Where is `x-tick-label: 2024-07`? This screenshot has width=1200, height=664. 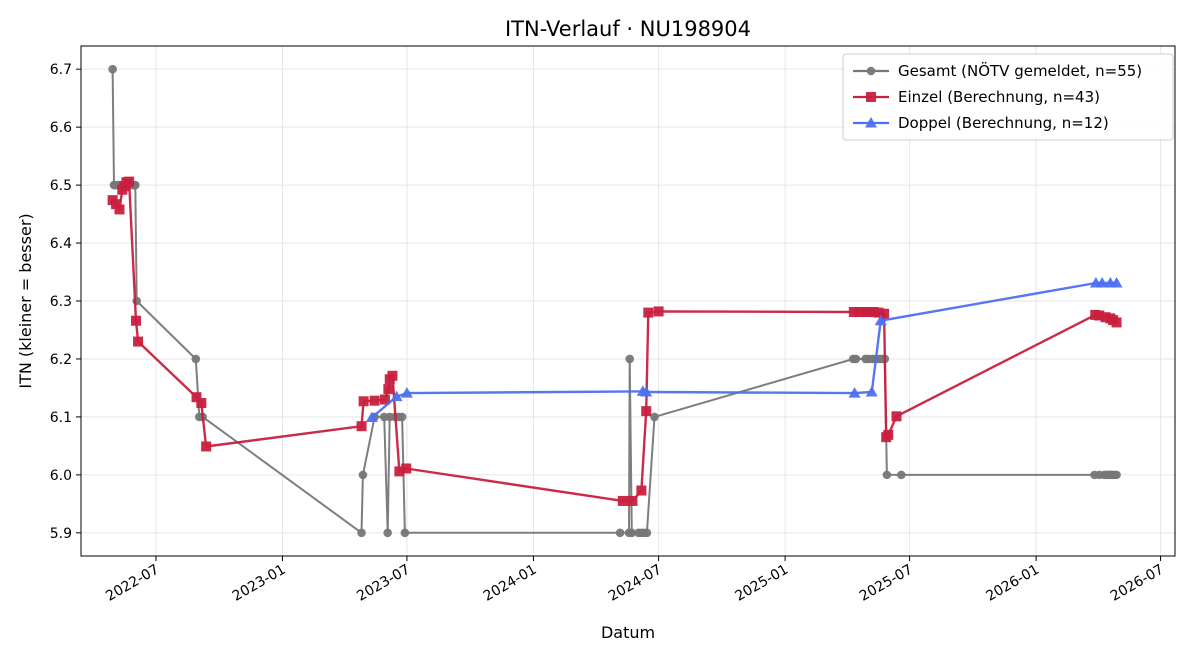
x-tick-label: 2024-07 is located at coordinates (635, 583).